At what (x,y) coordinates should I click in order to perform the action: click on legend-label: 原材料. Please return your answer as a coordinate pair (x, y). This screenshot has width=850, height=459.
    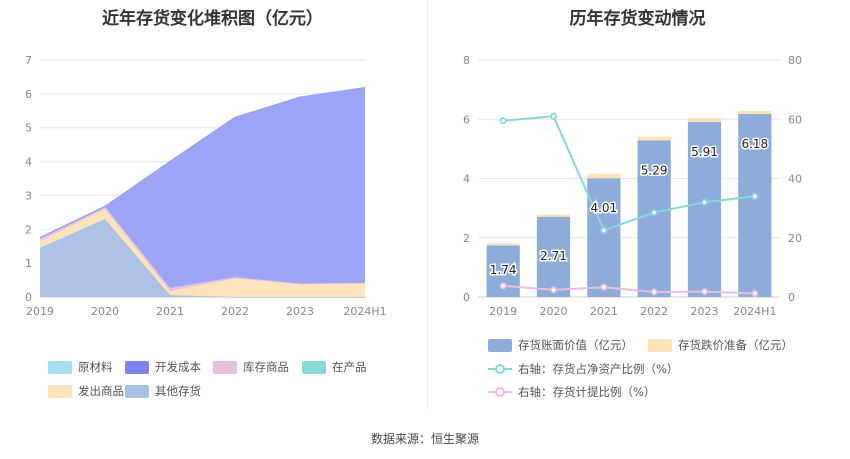
    Looking at the image, I should click on (95, 367).